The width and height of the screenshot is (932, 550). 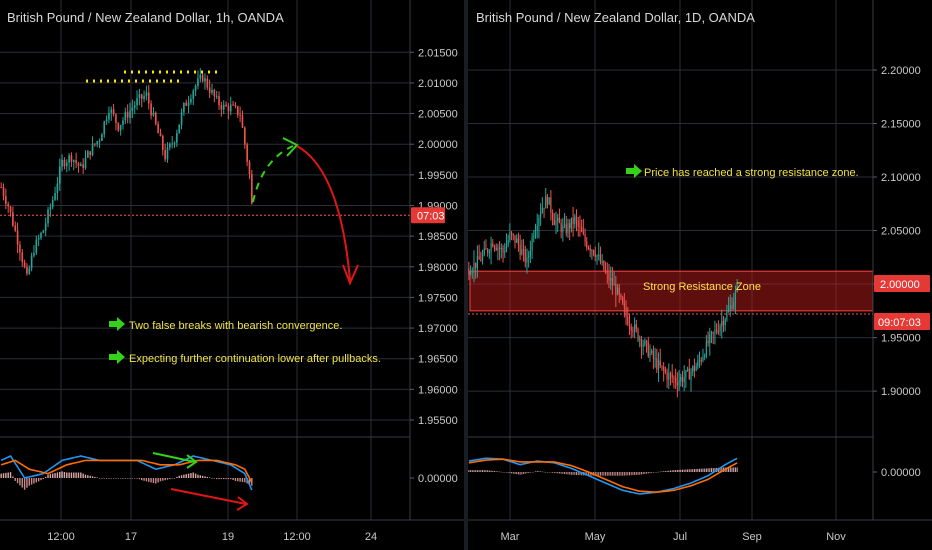 I want to click on price-tick-label: 2.01500, so click(x=438, y=53).